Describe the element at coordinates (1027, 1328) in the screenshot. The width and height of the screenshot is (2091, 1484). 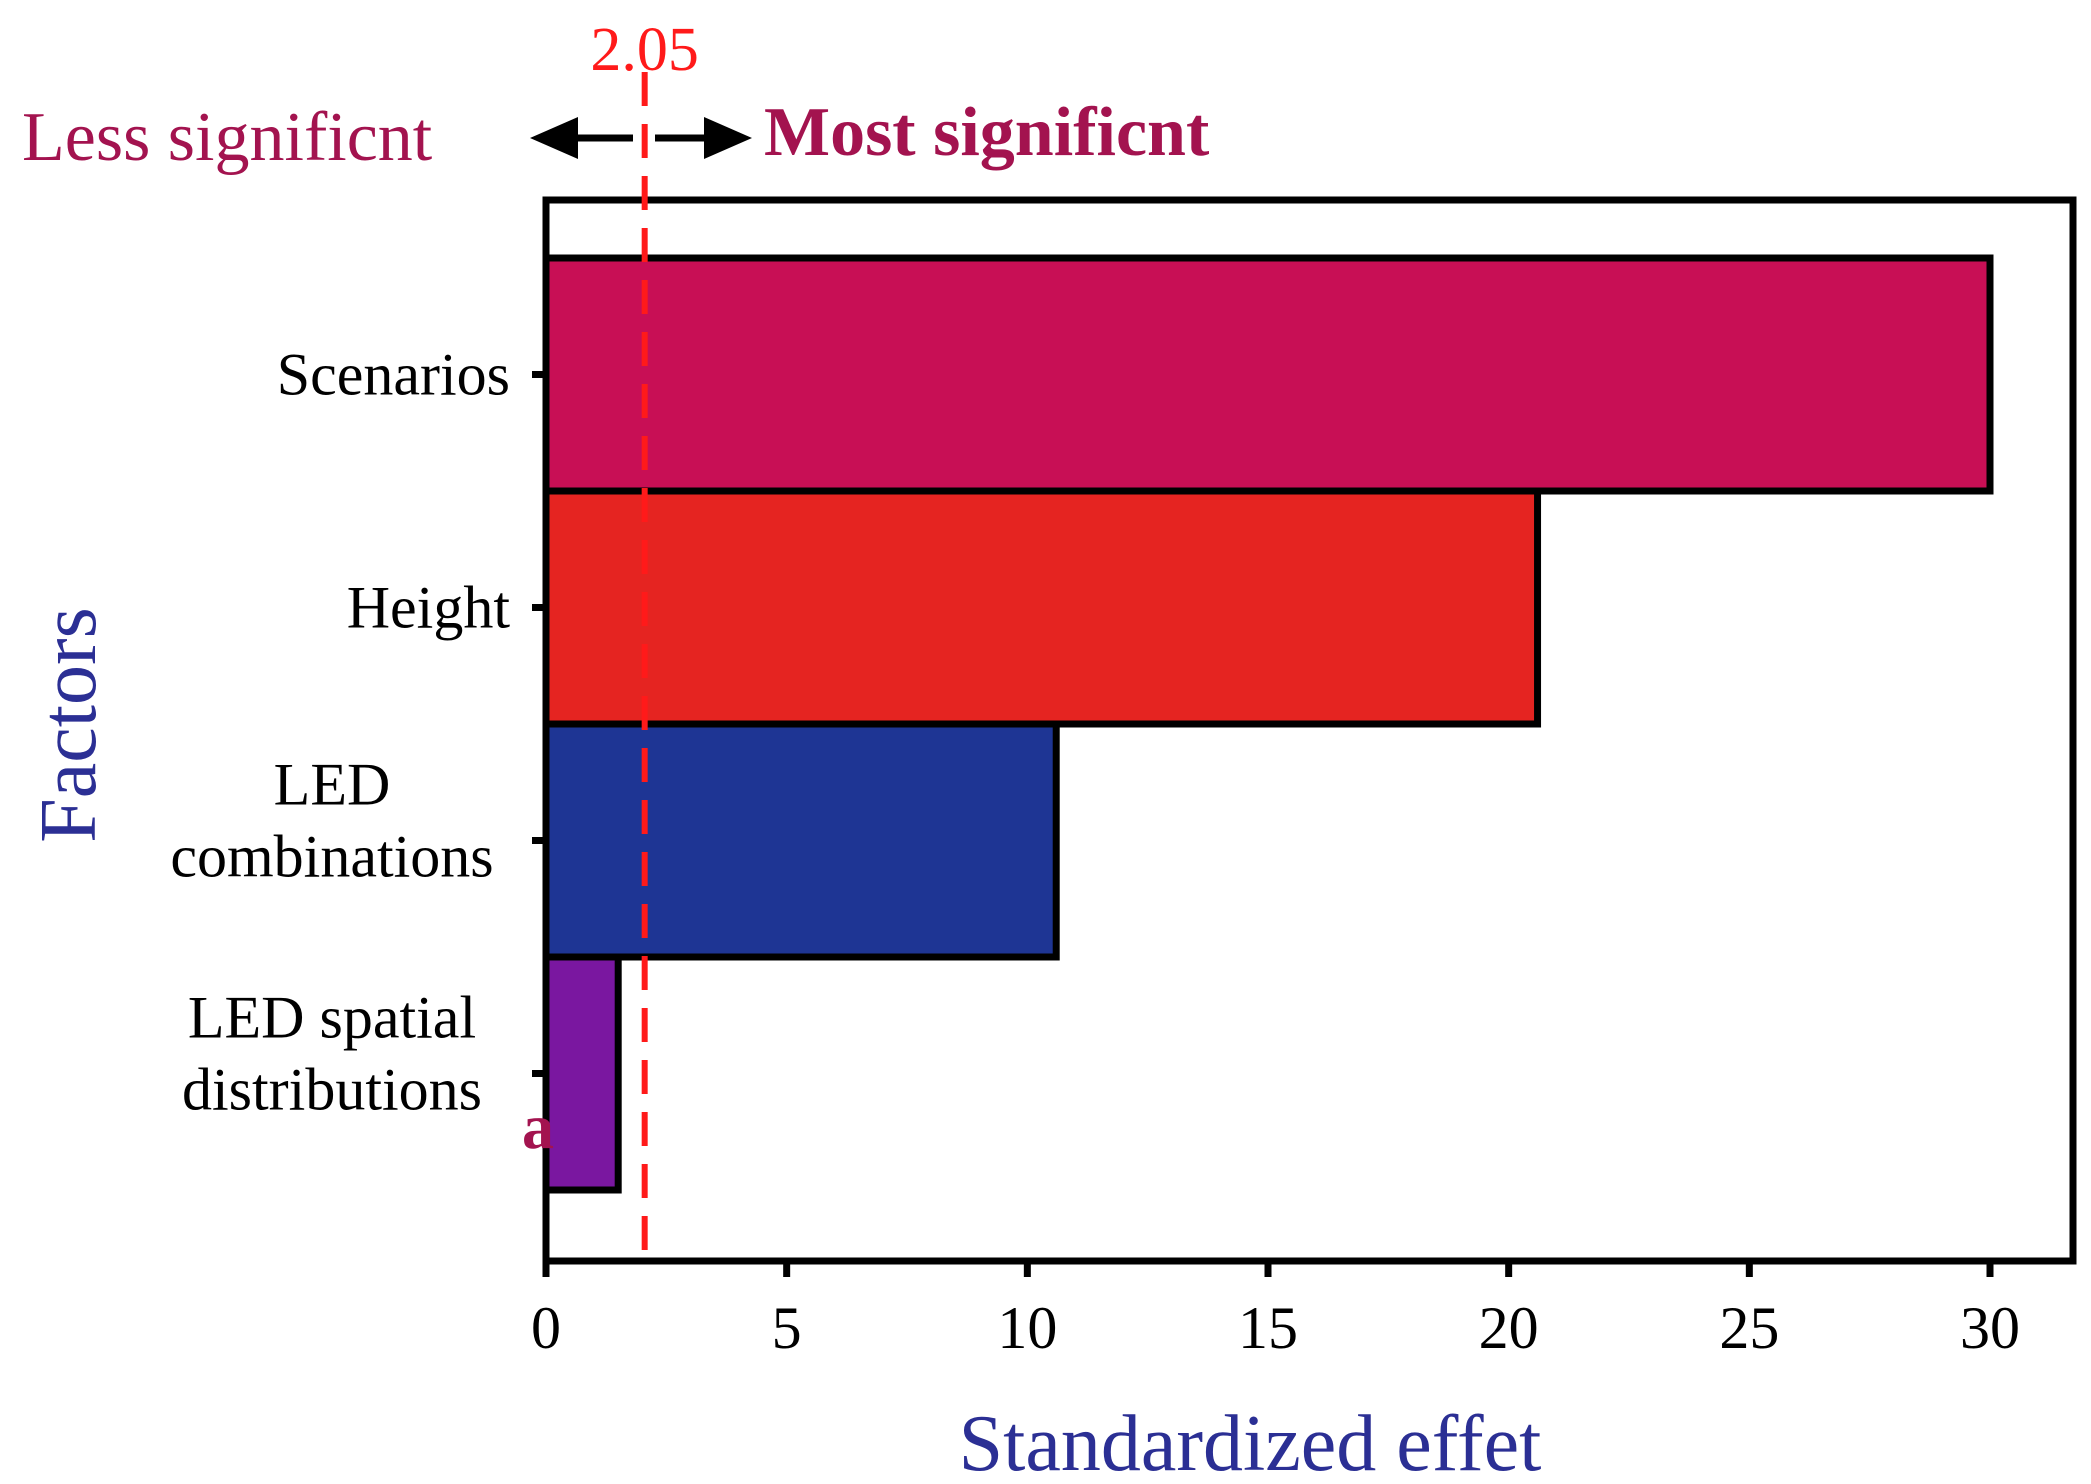
I see `x-tick-label: 10` at that location.